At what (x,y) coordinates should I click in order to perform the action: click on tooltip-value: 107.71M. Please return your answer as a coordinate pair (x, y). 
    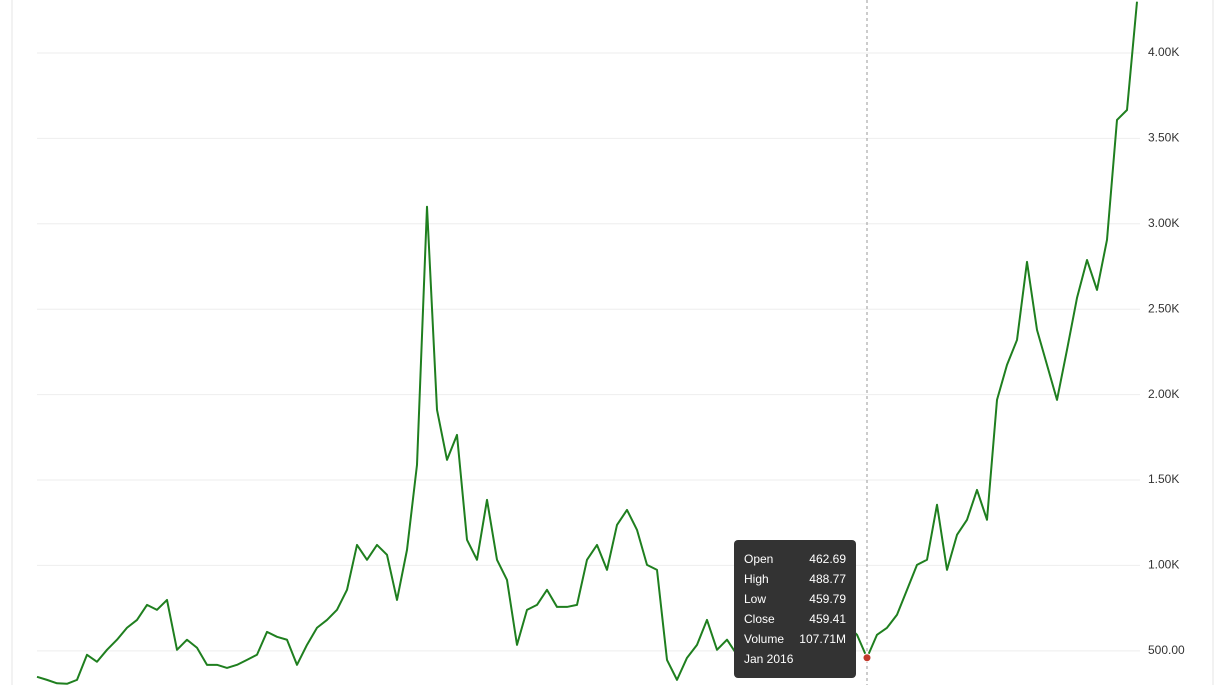
    Looking at the image, I should click on (822, 639).